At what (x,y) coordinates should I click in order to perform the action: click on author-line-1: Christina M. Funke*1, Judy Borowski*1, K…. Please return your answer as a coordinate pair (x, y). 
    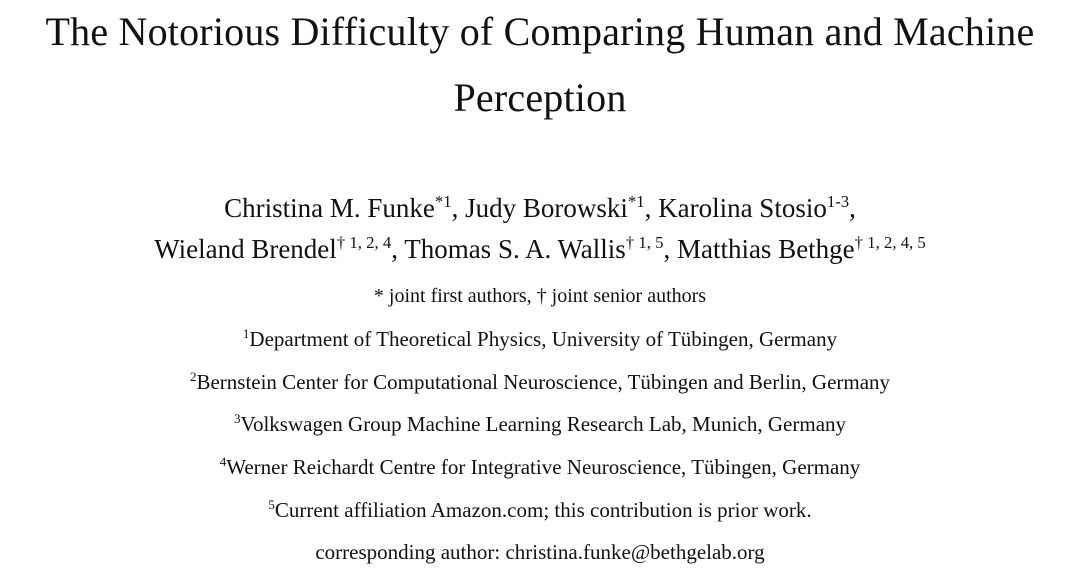
    Looking at the image, I should click on (540, 207).